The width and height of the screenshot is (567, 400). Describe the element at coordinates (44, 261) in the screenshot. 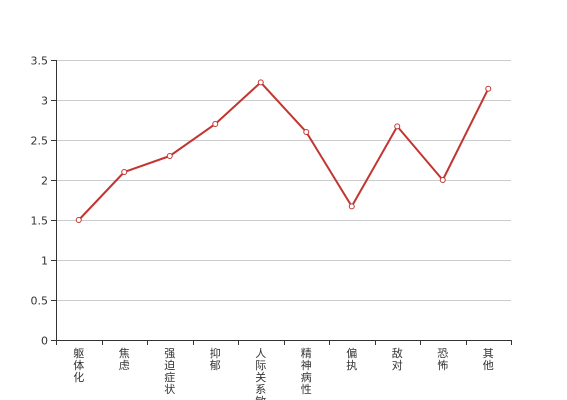

I see `y-tick-label: 1` at that location.